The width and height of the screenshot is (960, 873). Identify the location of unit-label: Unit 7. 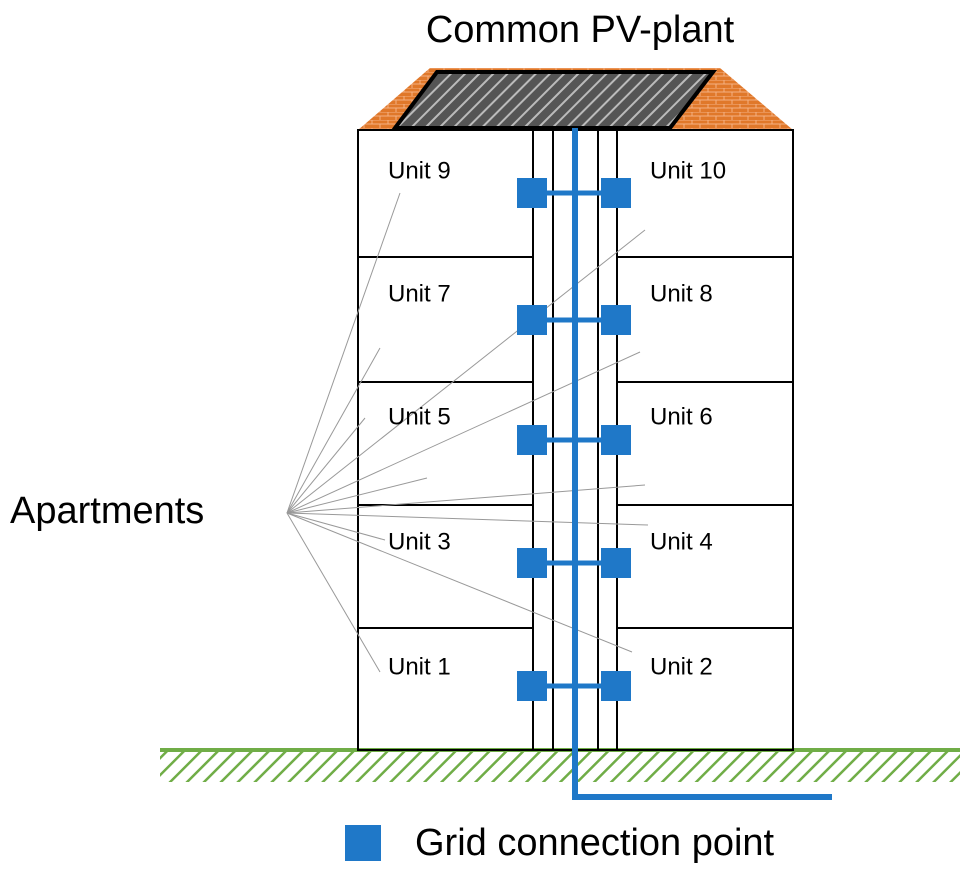
(419, 293).